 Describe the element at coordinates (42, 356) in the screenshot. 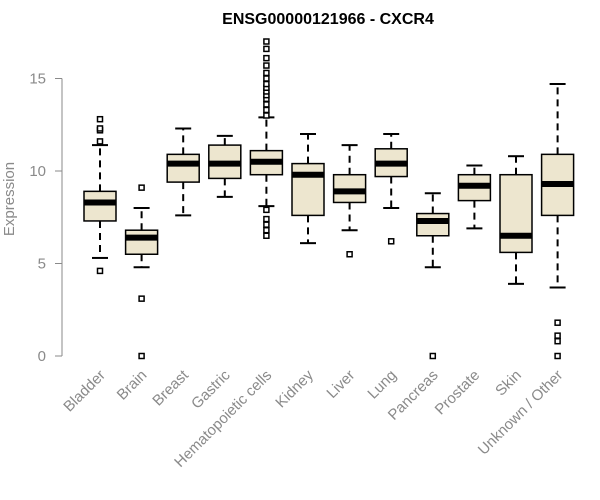

I see `y-tick-label: 0` at that location.